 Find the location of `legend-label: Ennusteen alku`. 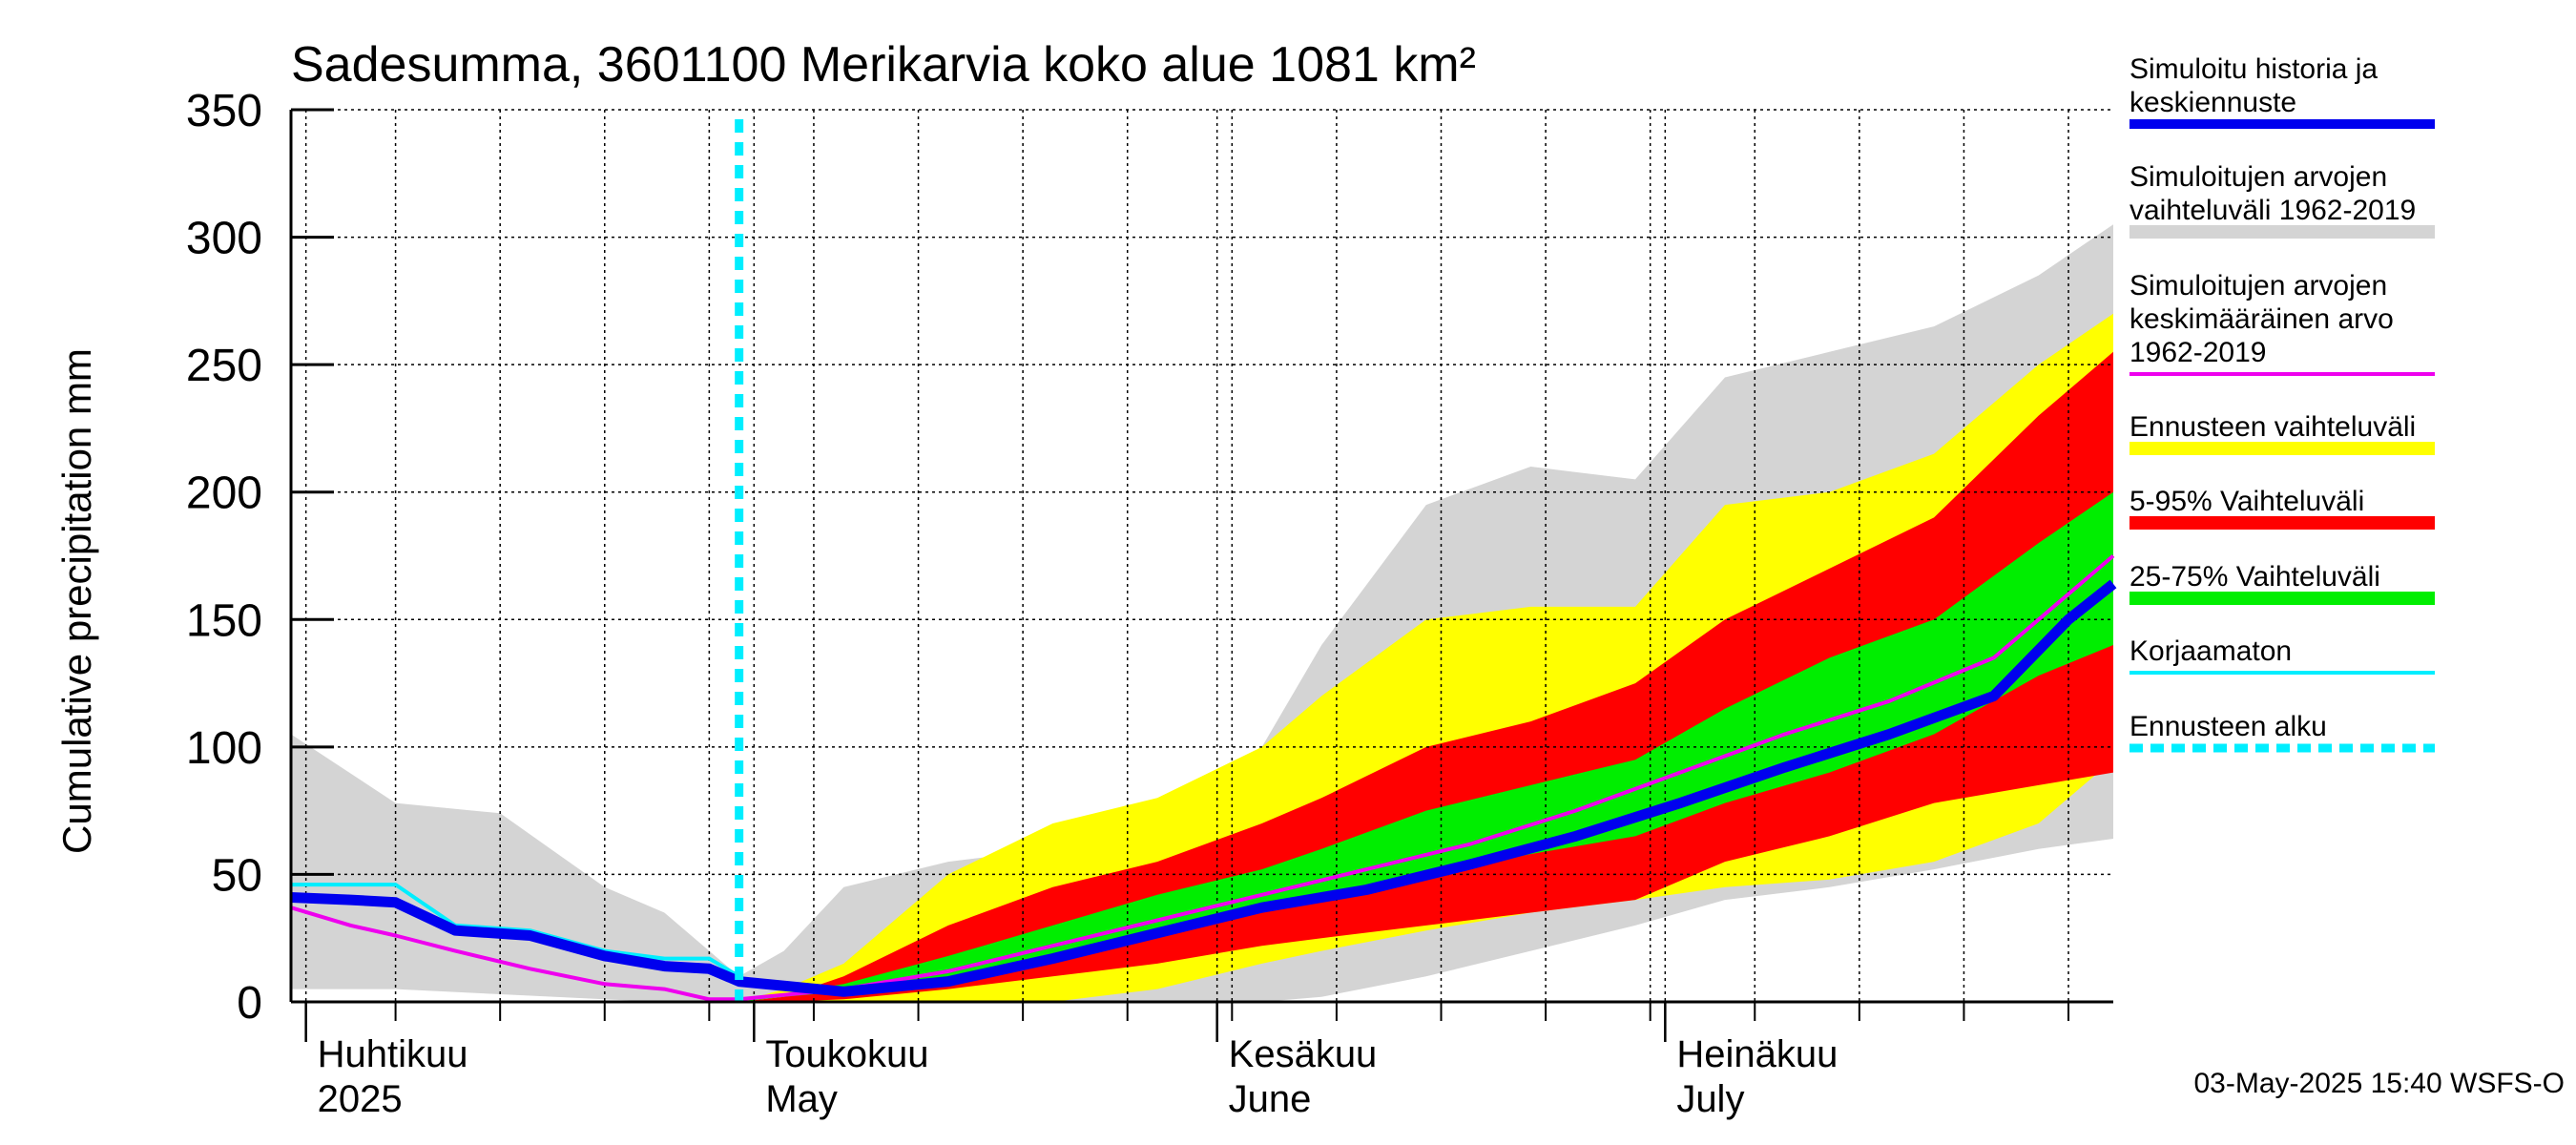

legend-label: Ennusteen alku is located at coordinates (2228, 726).